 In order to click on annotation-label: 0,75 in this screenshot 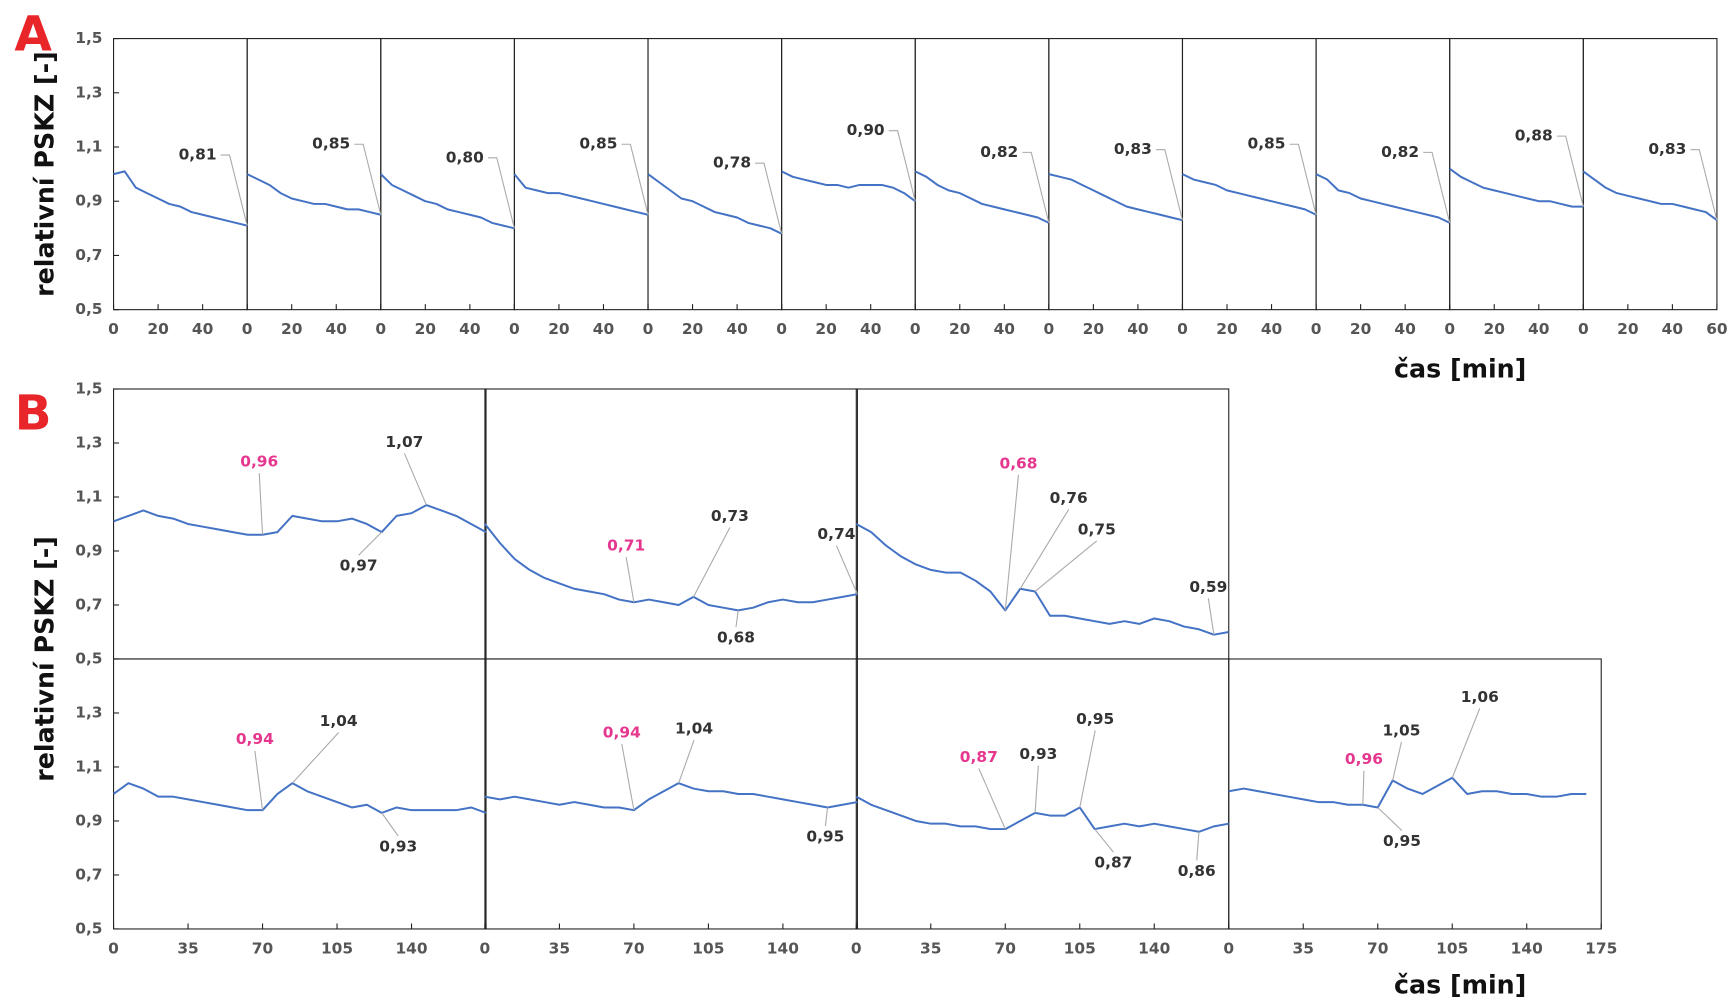, I will do `click(1097, 529)`.